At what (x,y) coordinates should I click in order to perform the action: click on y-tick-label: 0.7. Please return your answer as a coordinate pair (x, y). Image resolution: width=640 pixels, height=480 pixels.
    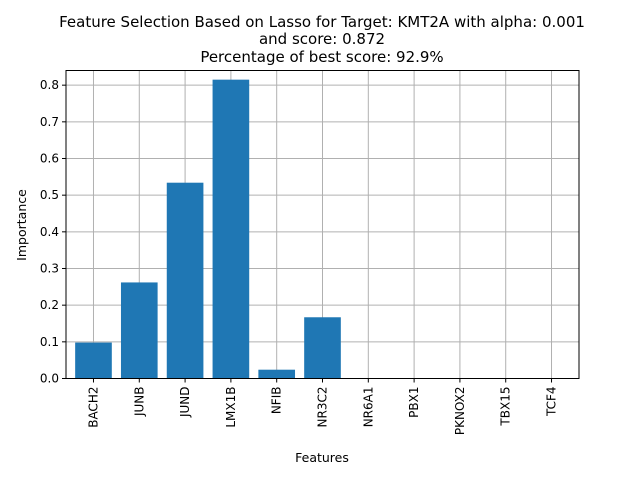
    Looking at the image, I should click on (49, 122).